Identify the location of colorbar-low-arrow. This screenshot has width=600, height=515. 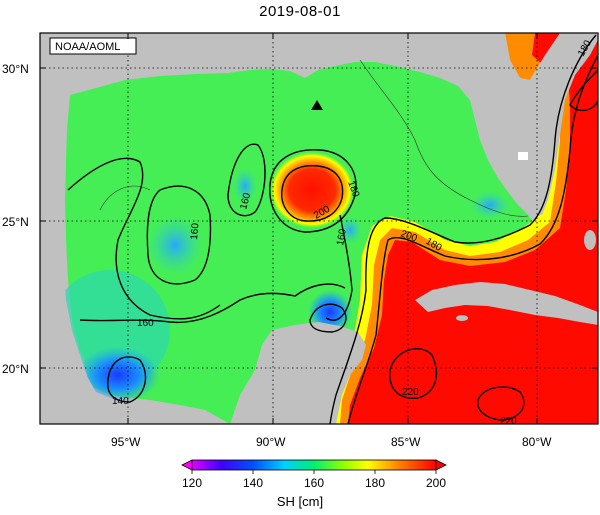
(187, 465).